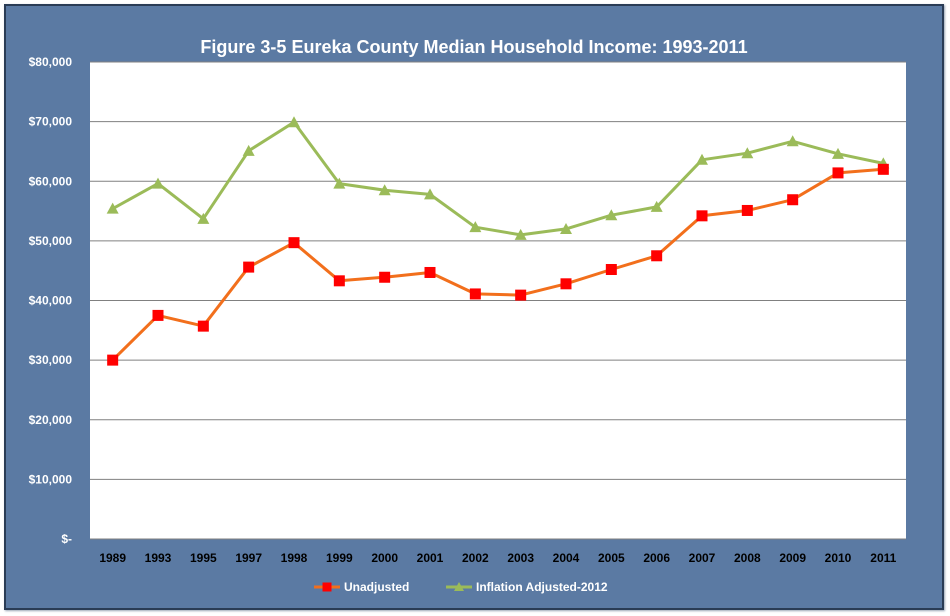  What do you see at coordinates (51, 62) in the screenshot?
I see `y-tick-label: $80,000` at bounding box center [51, 62].